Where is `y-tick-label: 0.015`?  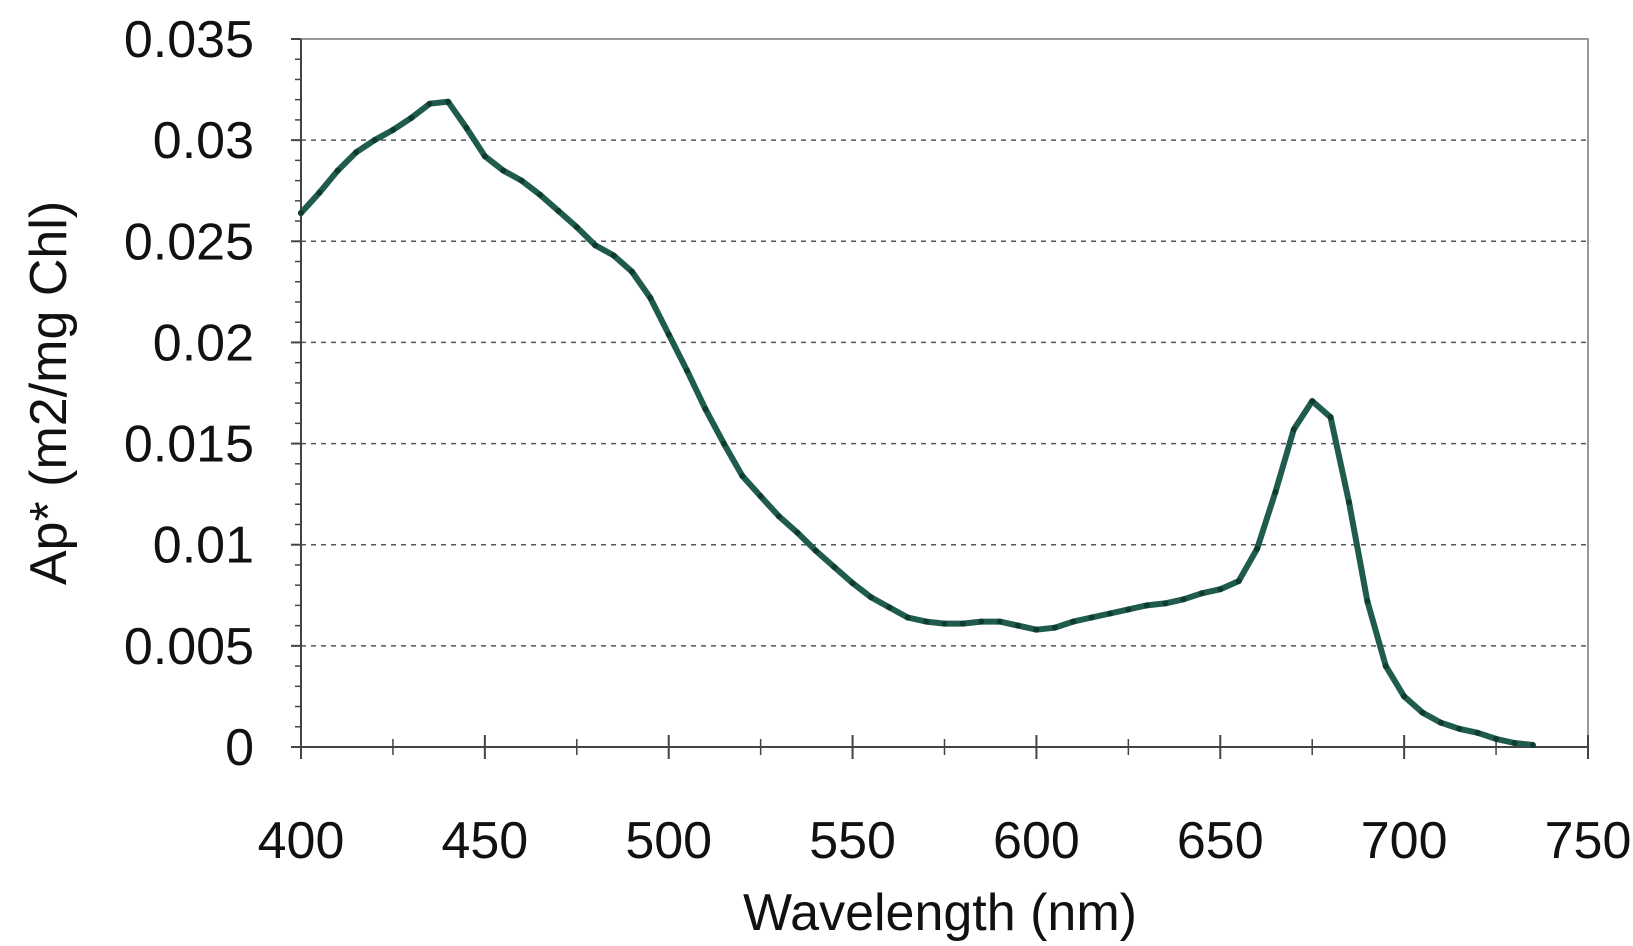
y-tick-label: 0.015 is located at coordinates (189, 445).